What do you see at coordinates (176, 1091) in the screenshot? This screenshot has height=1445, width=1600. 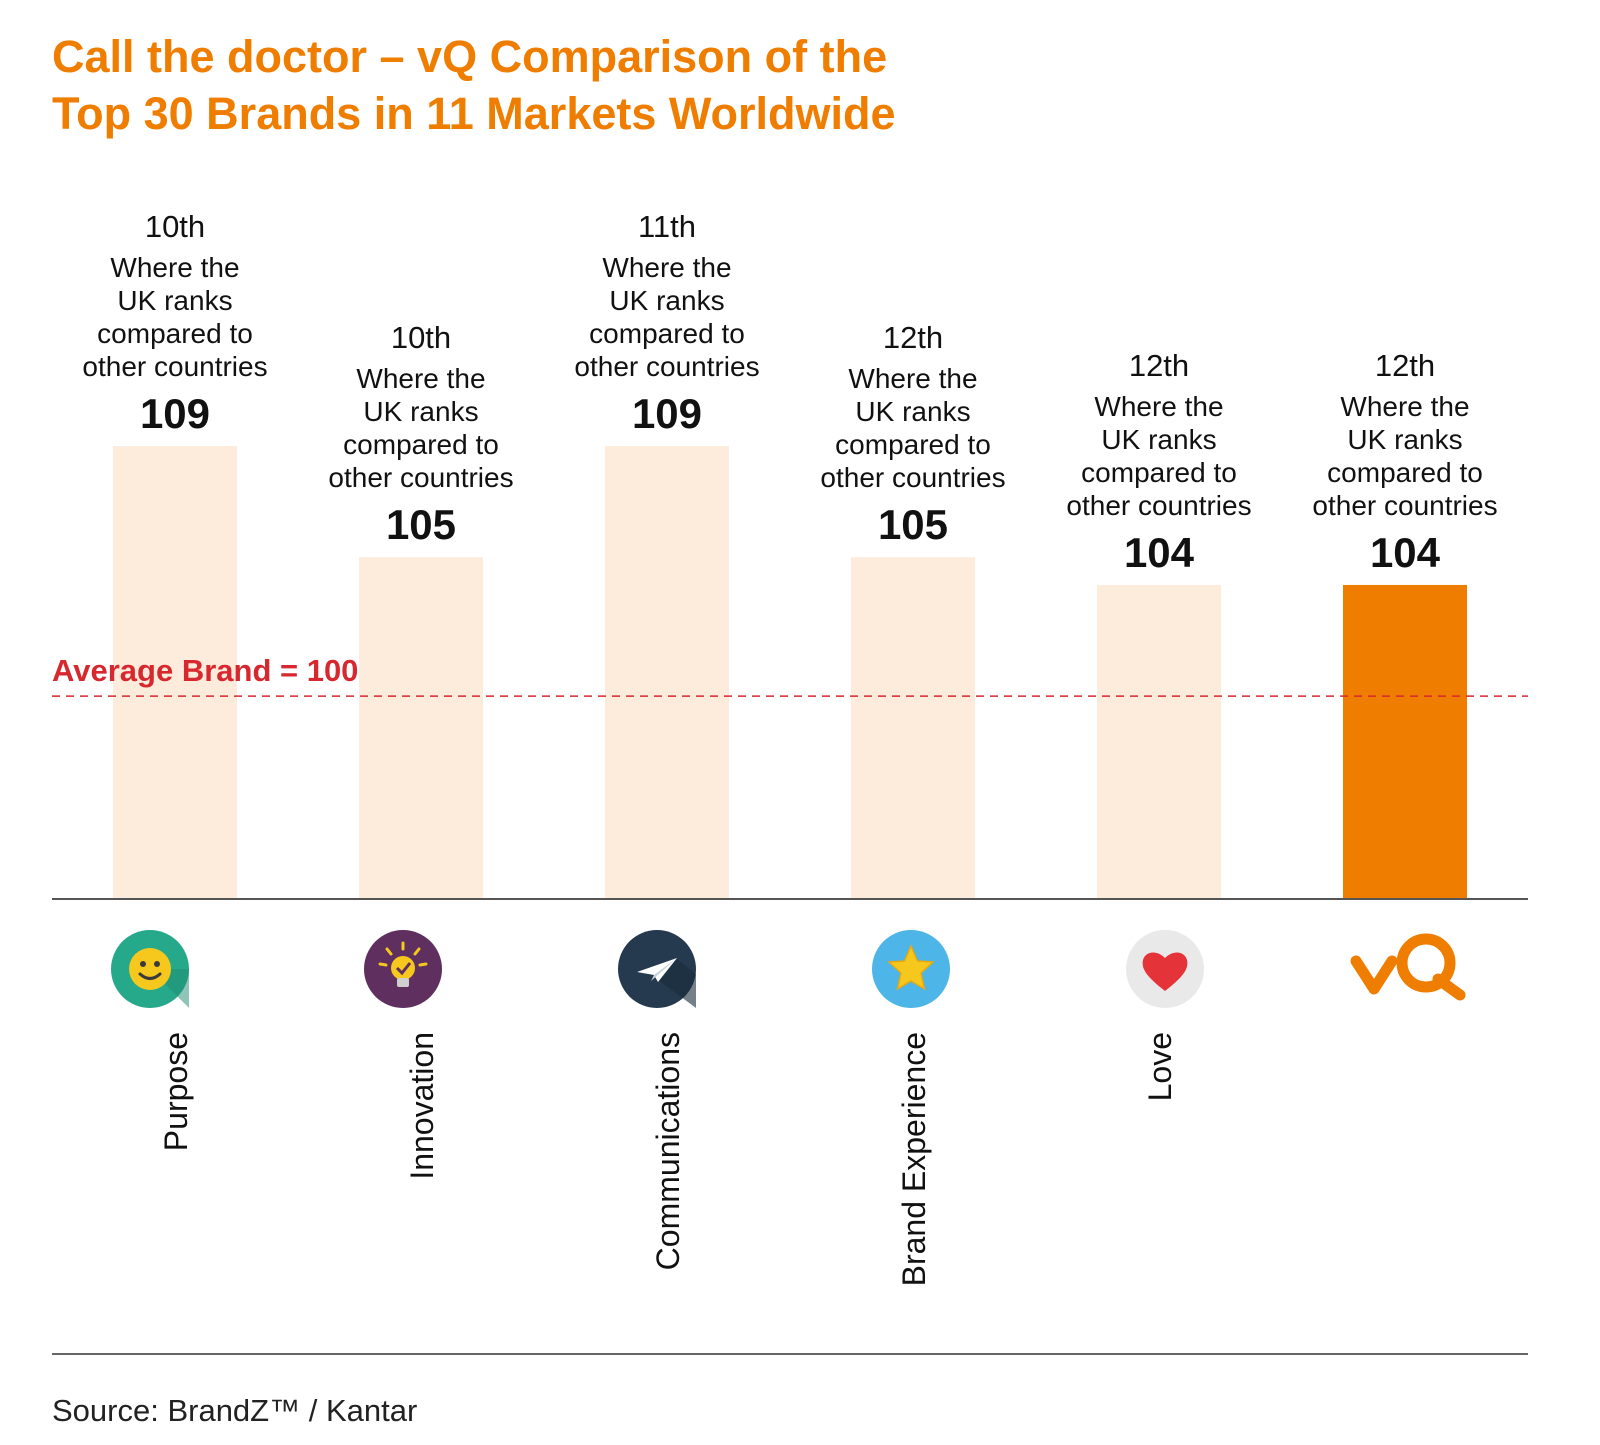 I see `category-label: Purpose` at bounding box center [176, 1091].